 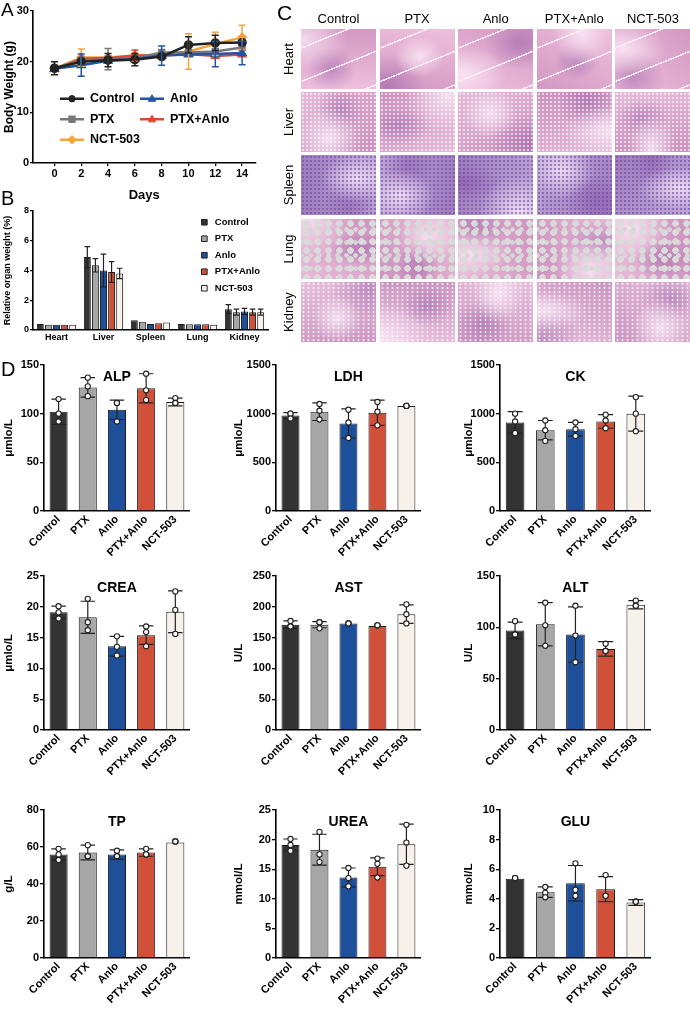 I want to click on y-tick-label: 25, so click(x=32, y=575).